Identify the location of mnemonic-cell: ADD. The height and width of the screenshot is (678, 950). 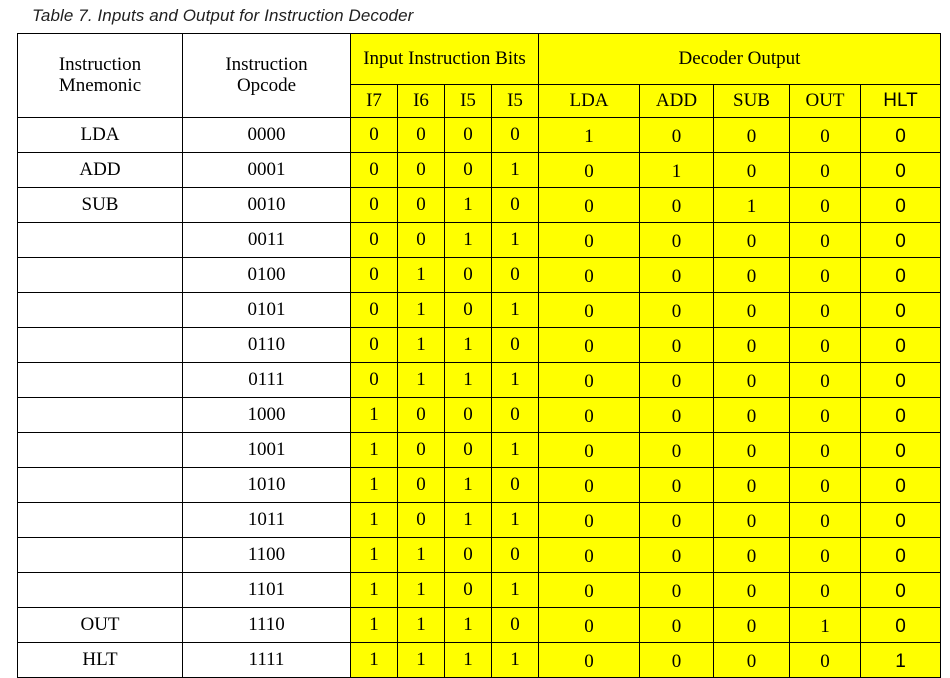
(100, 170).